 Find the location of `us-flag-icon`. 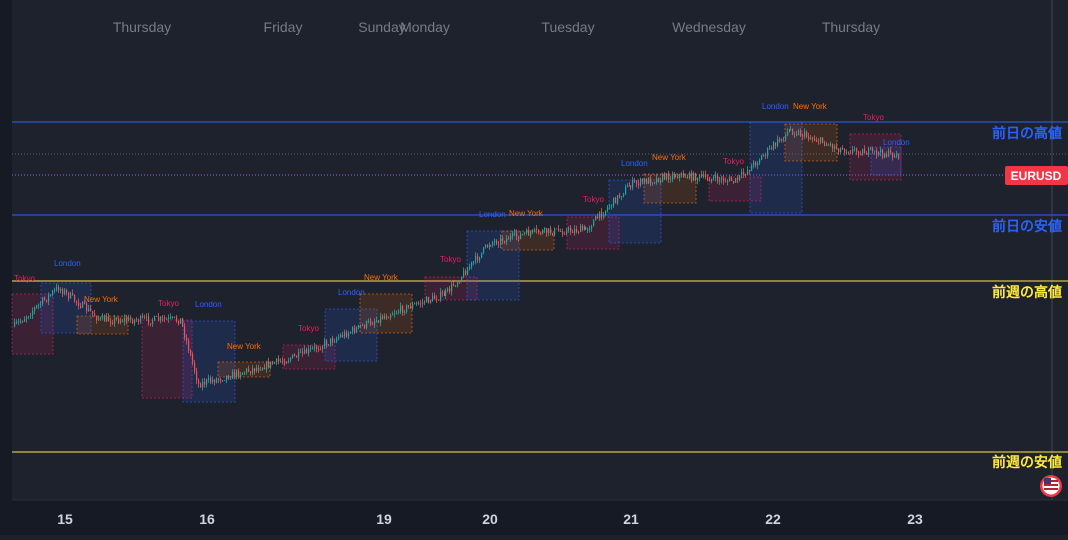

us-flag-icon is located at coordinates (1051, 486).